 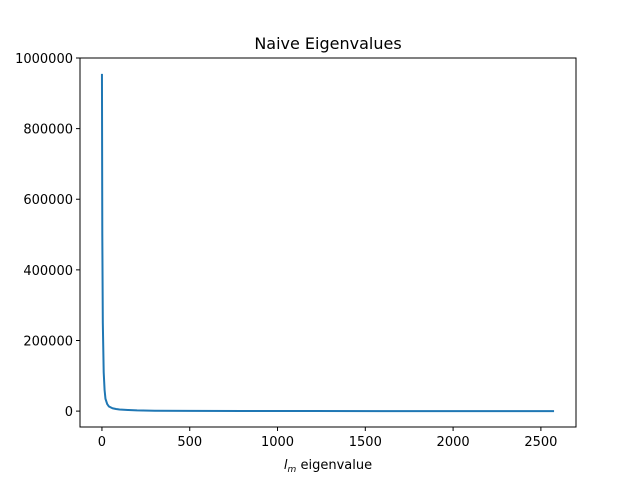 What do you see at coordinates (453, 442) in the screenshot?
I see `x-tick-label: 2000` at bounding box center [453, 442].